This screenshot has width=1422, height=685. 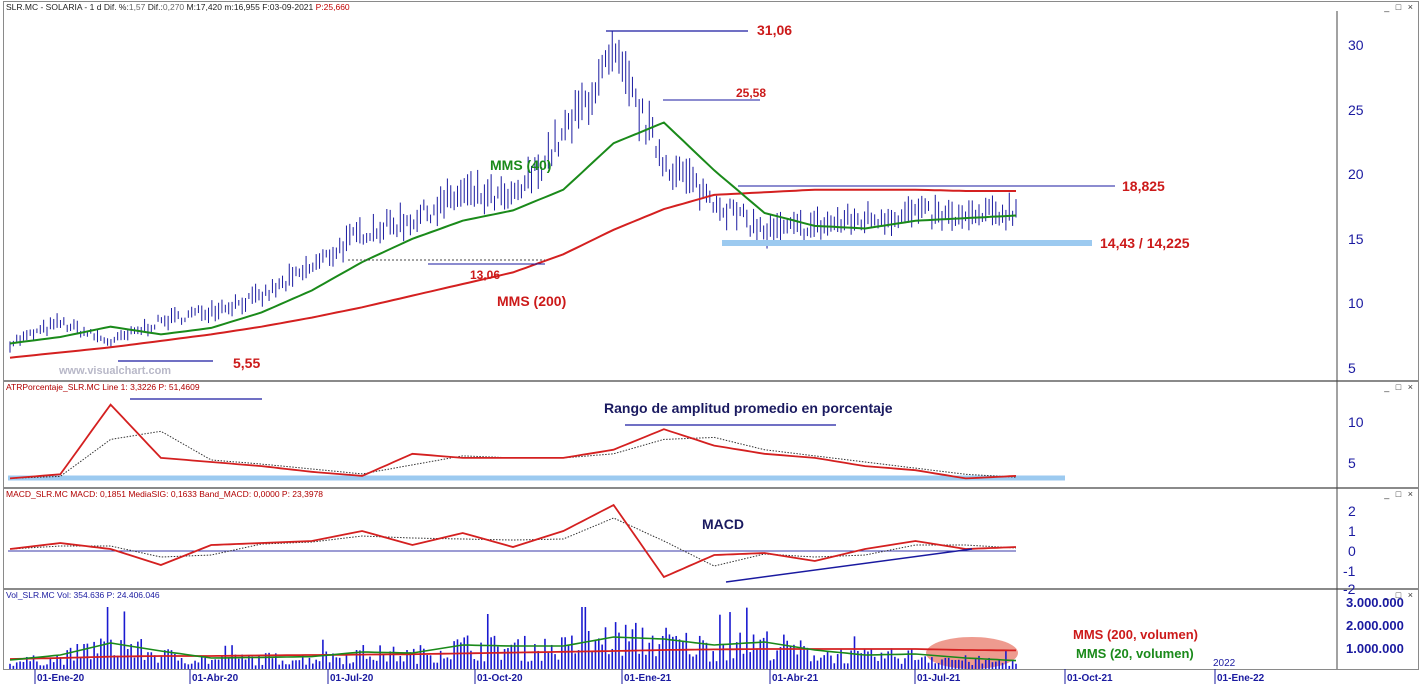 What do you see at coordinates (972, 653) in the screenshot?
I see `volume-highlight` at bounding box center [972, 653].